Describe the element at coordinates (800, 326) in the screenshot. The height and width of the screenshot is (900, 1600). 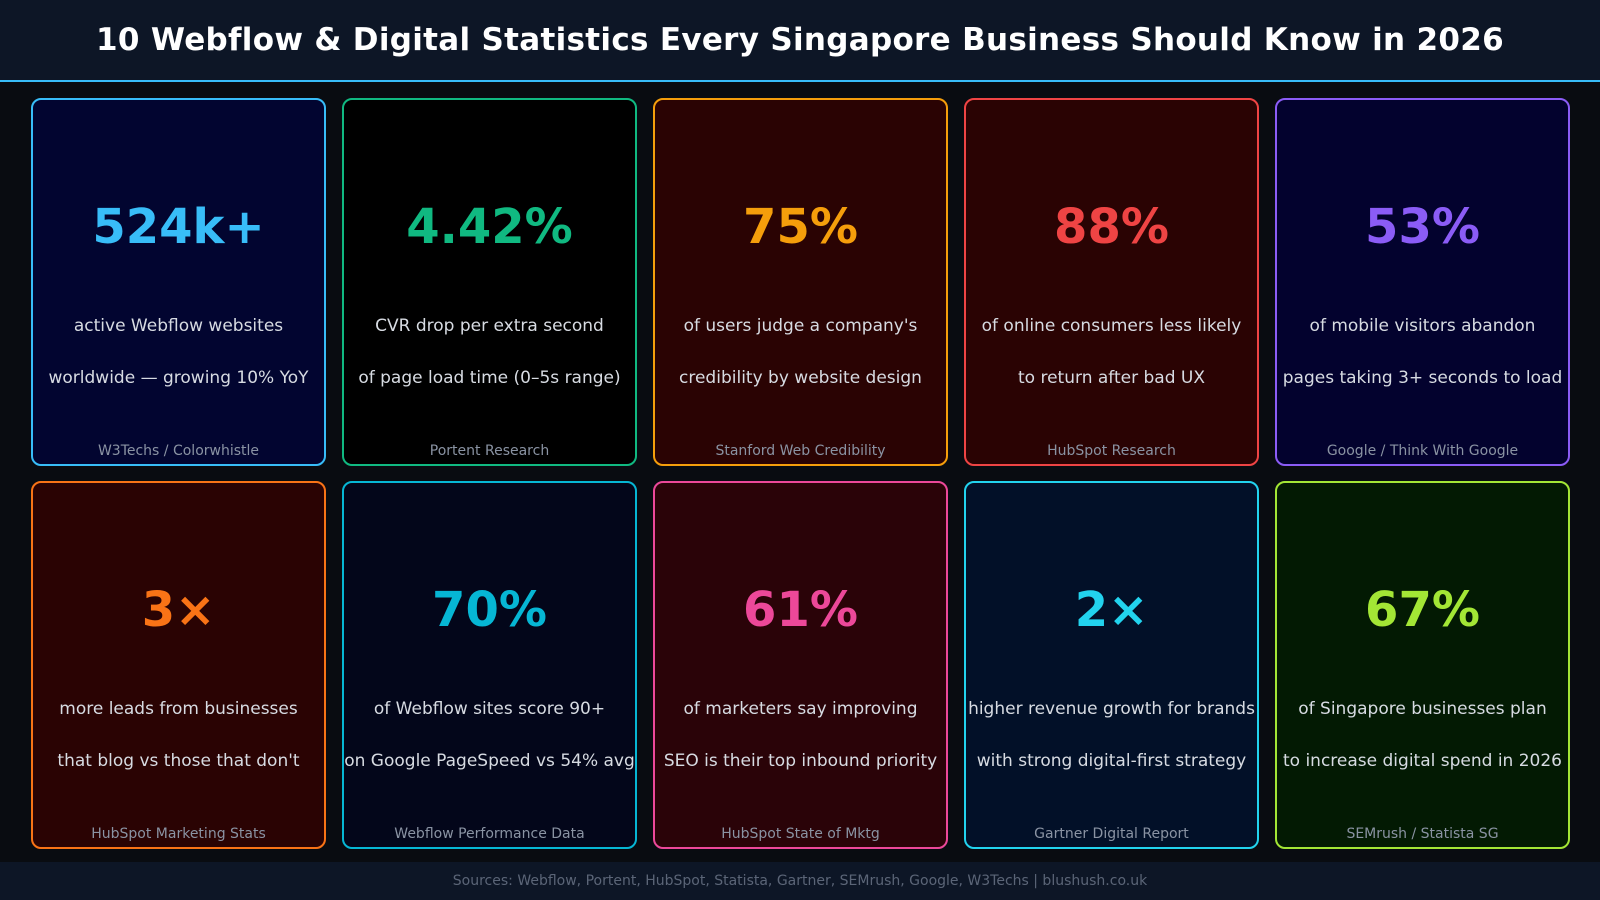
I see `stat-description-line-1: of users judge a company's` at that location.